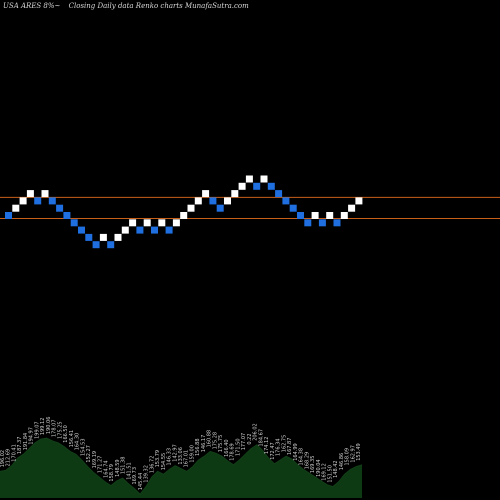 Image resolution: width=500 pixels, height=500 pixels. I want to click on volume-label: 151.38, so click(124, 466).